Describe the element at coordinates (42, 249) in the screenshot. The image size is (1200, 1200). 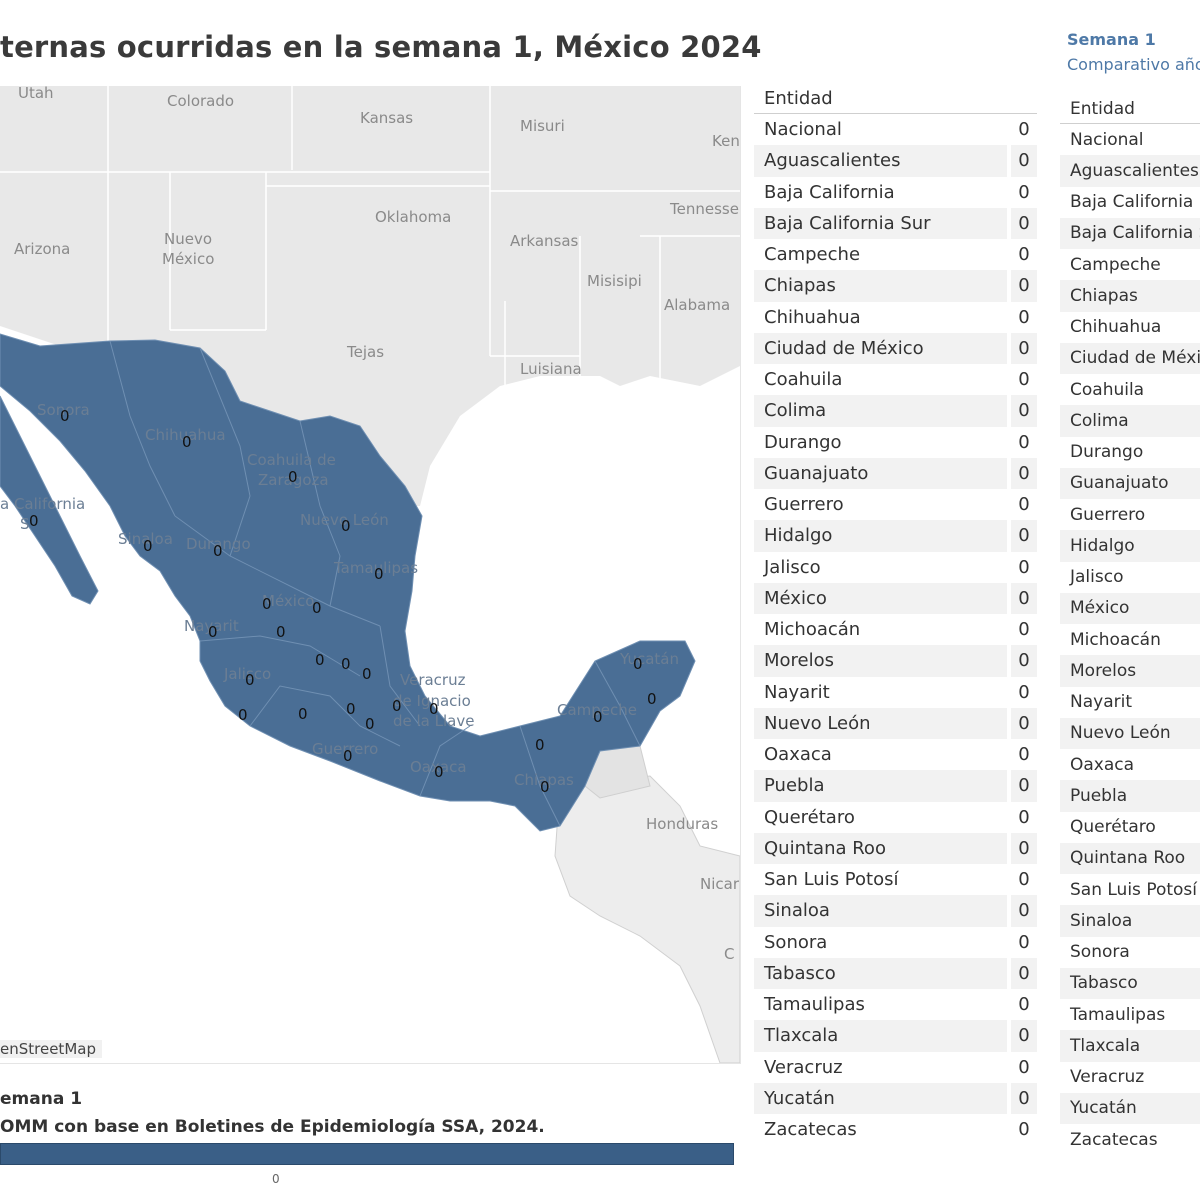
I see `svg-text: Arizona` at that location.